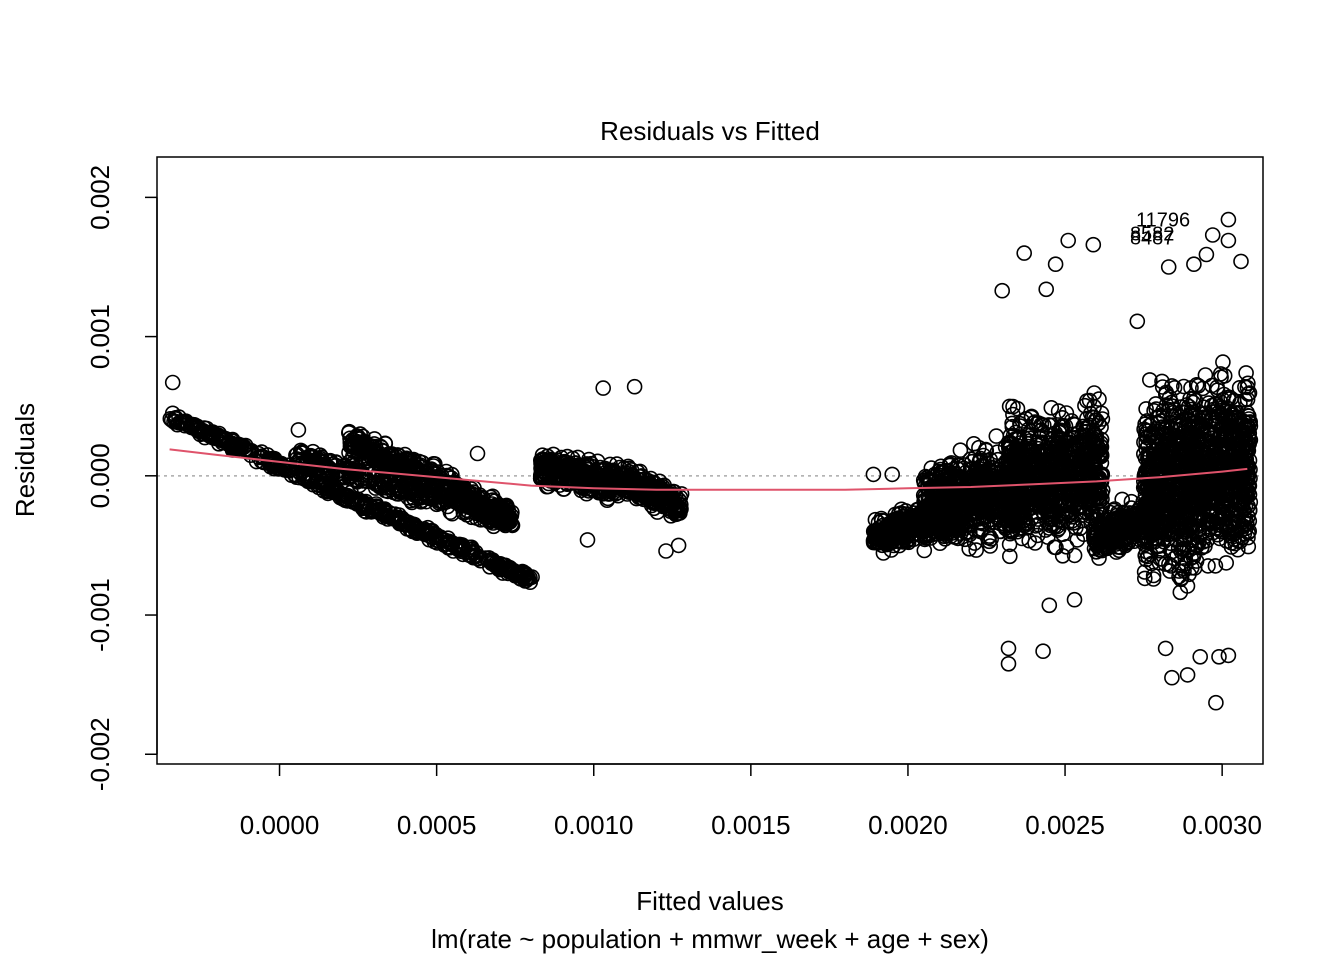 Image resolution: width=1344 pixels, height=960 pixels. What do you see at coordinates (710, 131) in the screenshot?
I see `chart-title: Residuals vs Fitted` at bounding box center [710, 131].